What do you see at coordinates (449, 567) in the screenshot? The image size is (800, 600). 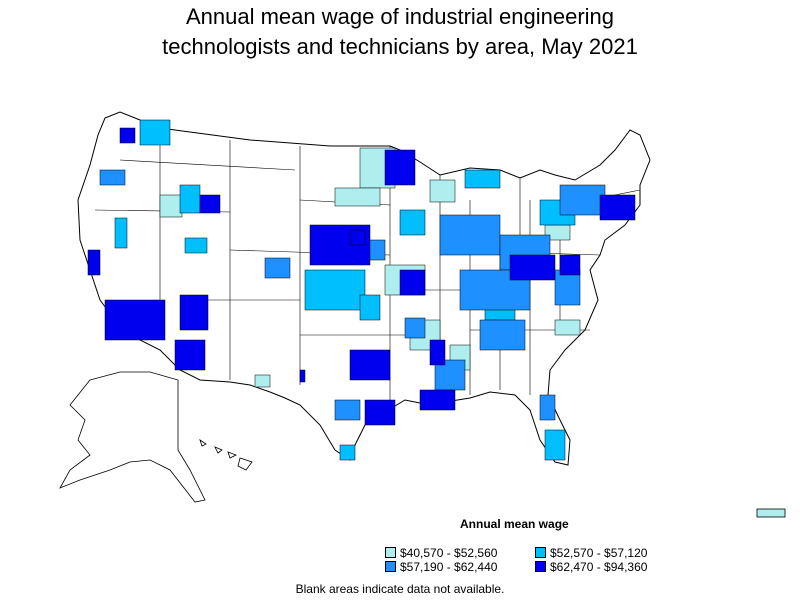 I see `legend-label-tier-3: $57,190 - $62,440` at bounding box center [449, 567].